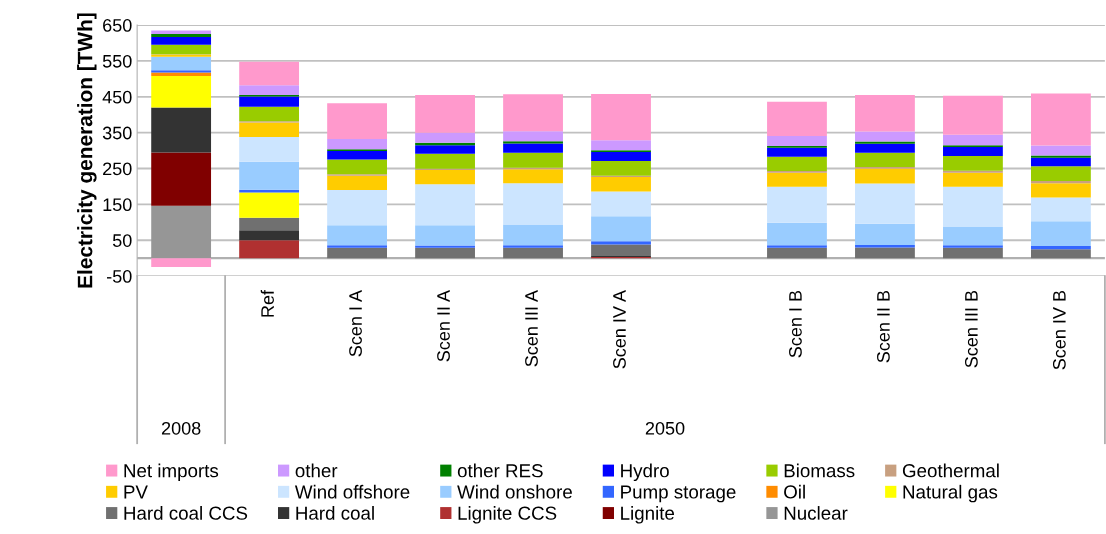 The height and width of the screenshot is (534, 1106). Describe the element at coordinates (648, 515) in the screenshot. I see `legend-label: Lignite` at that location.